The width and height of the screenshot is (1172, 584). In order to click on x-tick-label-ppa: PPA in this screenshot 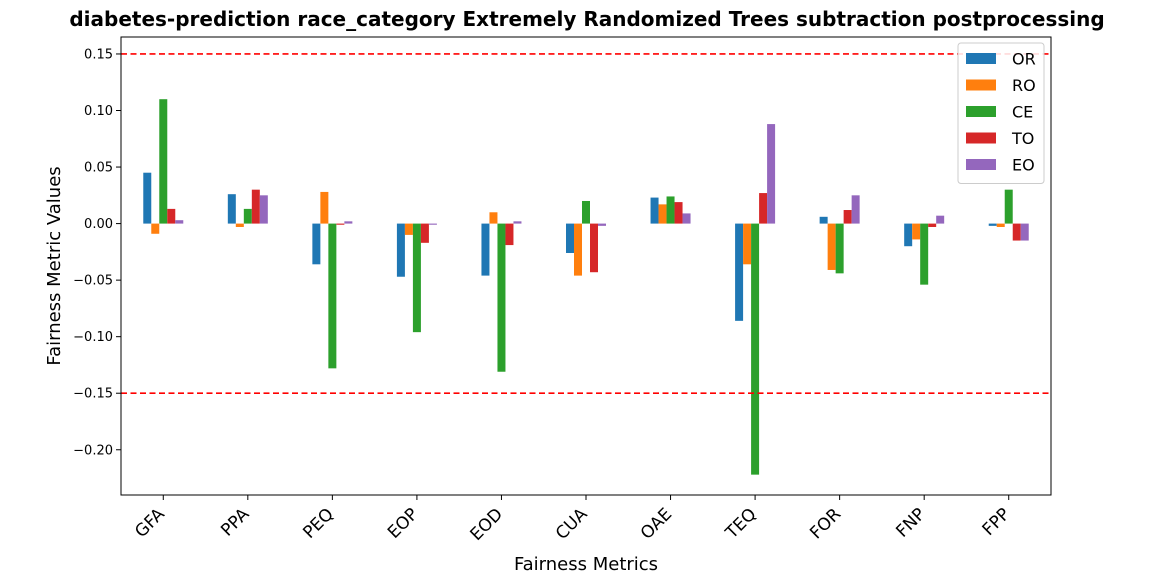, I will do `click(235, 522)`.